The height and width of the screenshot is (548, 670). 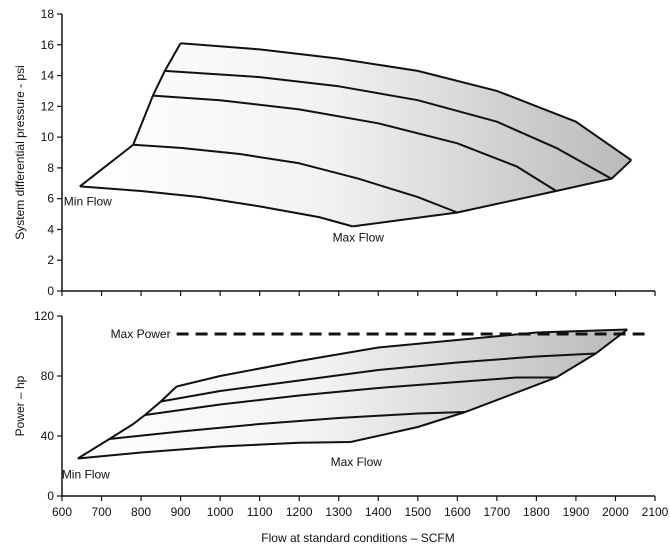 What do you see at coordinates (417, 512) in the screenshot?
I see `power-x-tick-label: 1500` at bounding box center [417, 512].